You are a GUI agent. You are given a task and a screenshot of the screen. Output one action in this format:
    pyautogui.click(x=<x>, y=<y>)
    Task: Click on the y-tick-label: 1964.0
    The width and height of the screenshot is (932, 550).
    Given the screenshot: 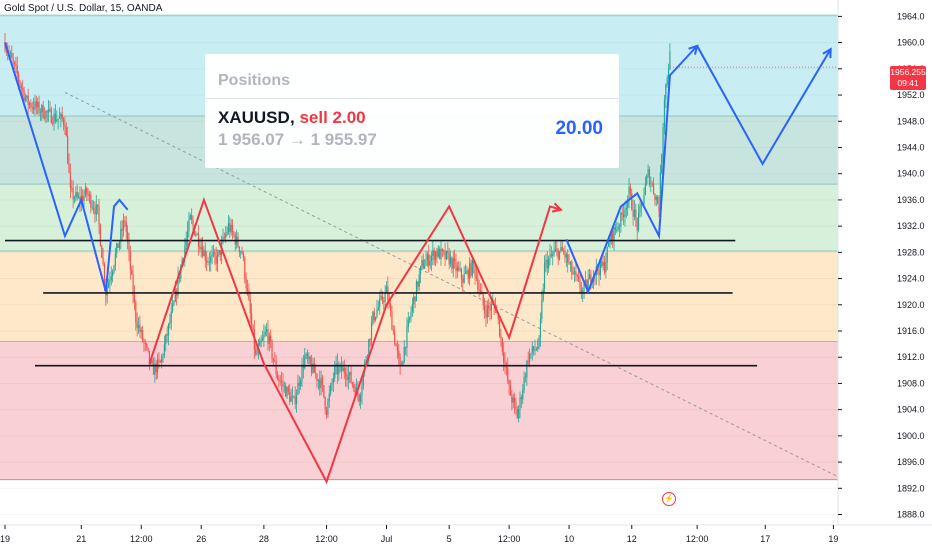 What is the action you would take?
    pyautogui.click(x=911, y=16)
    